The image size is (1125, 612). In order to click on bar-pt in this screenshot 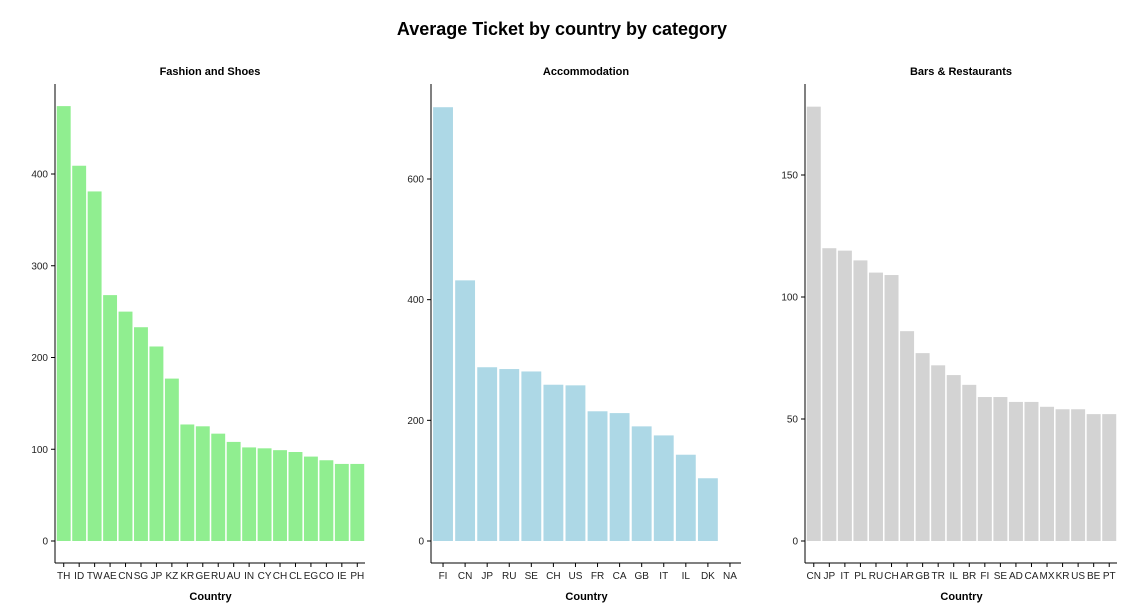, I will do `click(1109, 477)`.